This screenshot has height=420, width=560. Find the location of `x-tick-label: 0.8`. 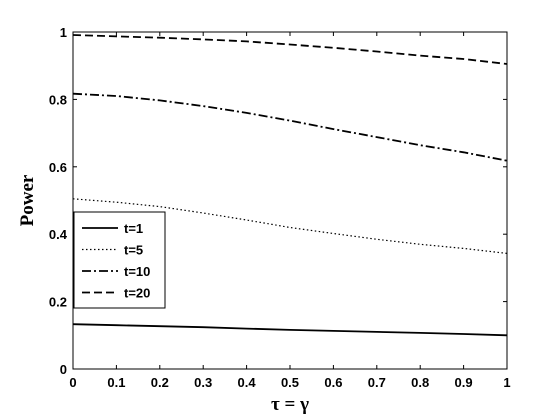

x-tick-label: 0.8 is located at coordinates (420, 382).